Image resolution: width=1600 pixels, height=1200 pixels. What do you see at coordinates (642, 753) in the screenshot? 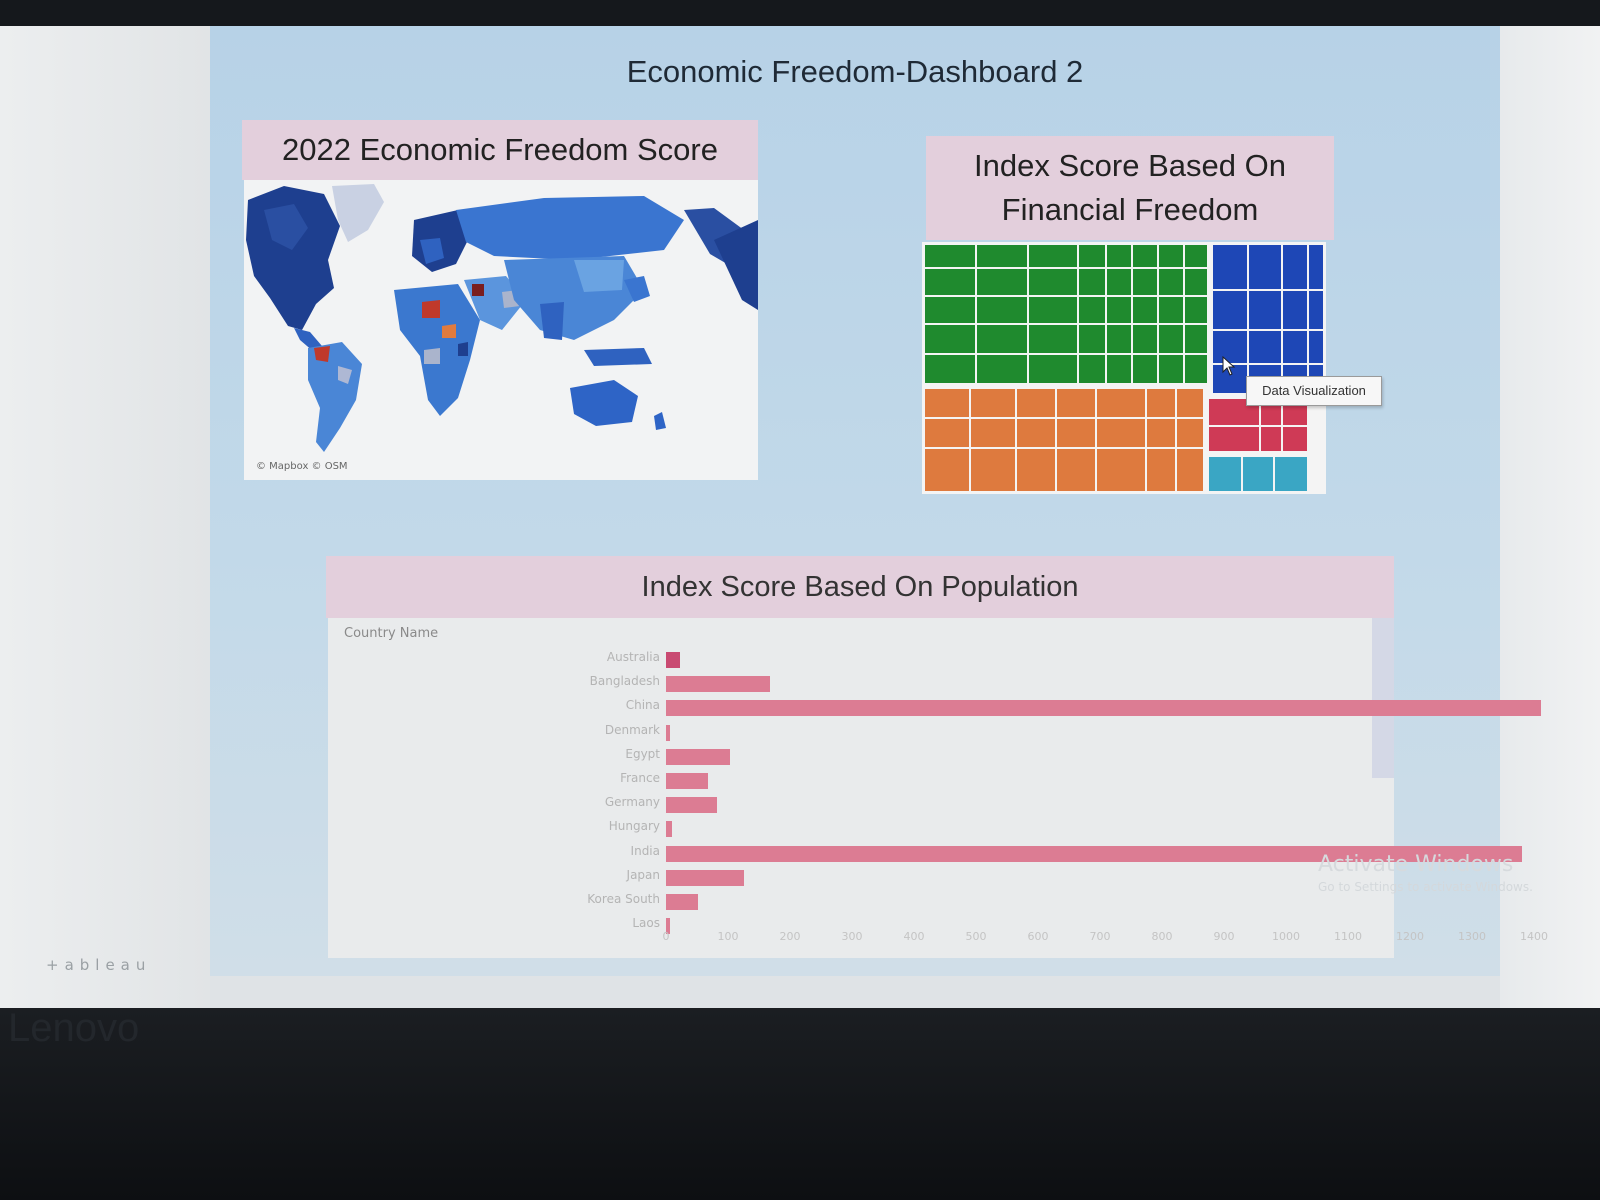
I see `country-label: Egypt` at bounding box center [642, 753].